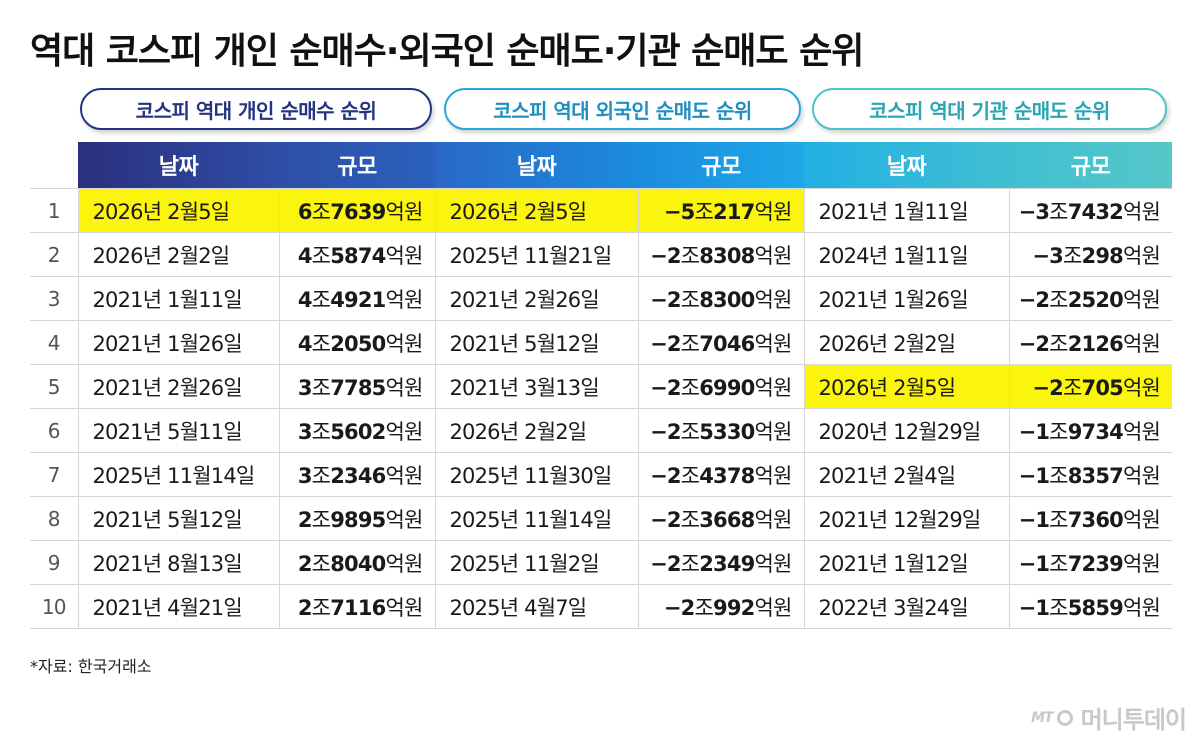 The width and height of the screenshot is (1204, 742). I want to click on logo-ring-icon, so click(1064, 717).